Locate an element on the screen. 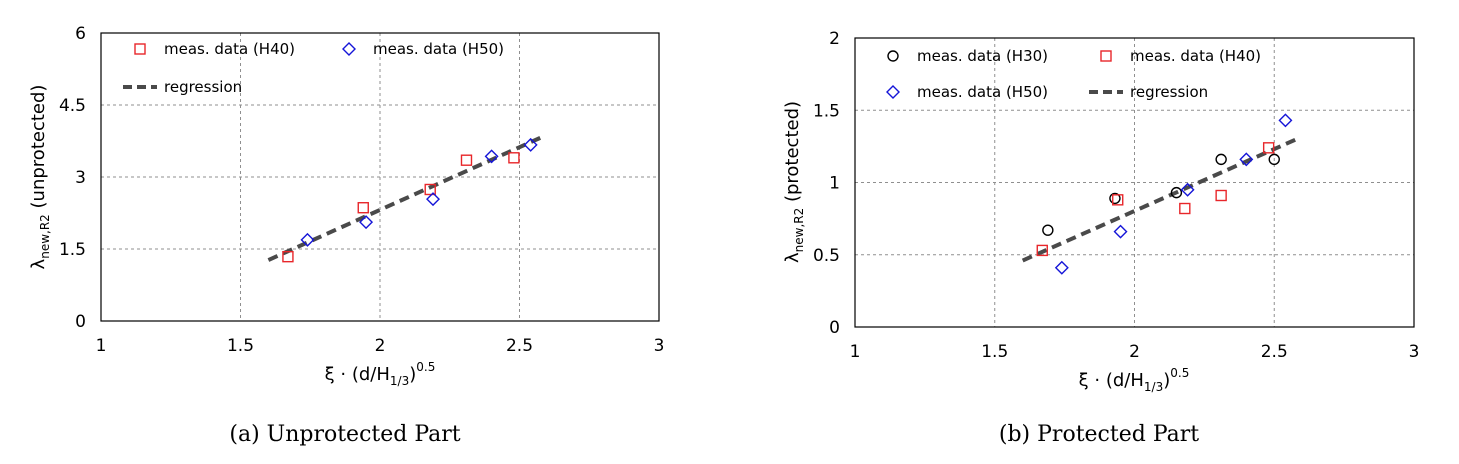 This screenshot has width=1459, height=464. y-tick-label: 3 is located at coordinates (80, 178).